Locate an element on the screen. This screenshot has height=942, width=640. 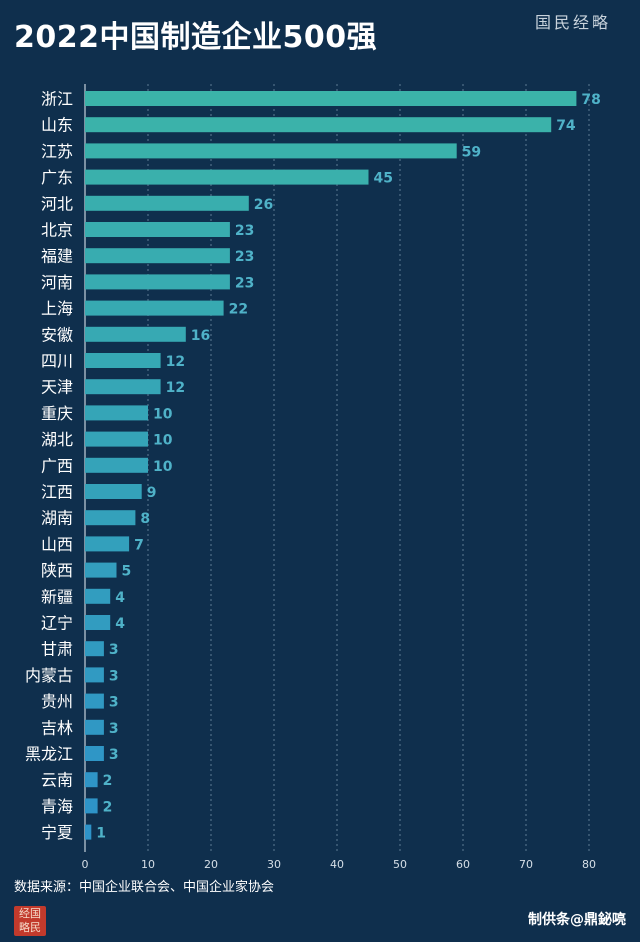
category-label: 贵州 is located at coordinates (57, 701).